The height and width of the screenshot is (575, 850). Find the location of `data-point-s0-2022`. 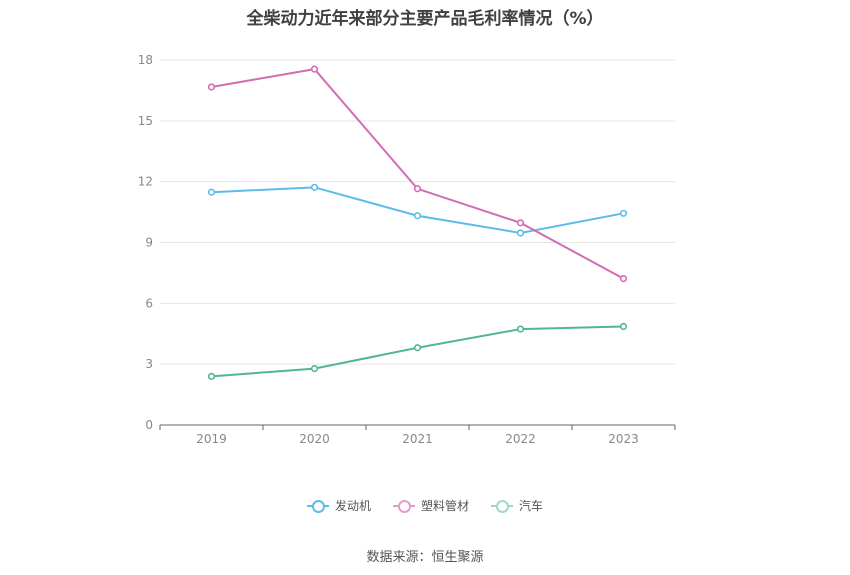

data-point-s0-2022 is located at coordinates (520, 233).